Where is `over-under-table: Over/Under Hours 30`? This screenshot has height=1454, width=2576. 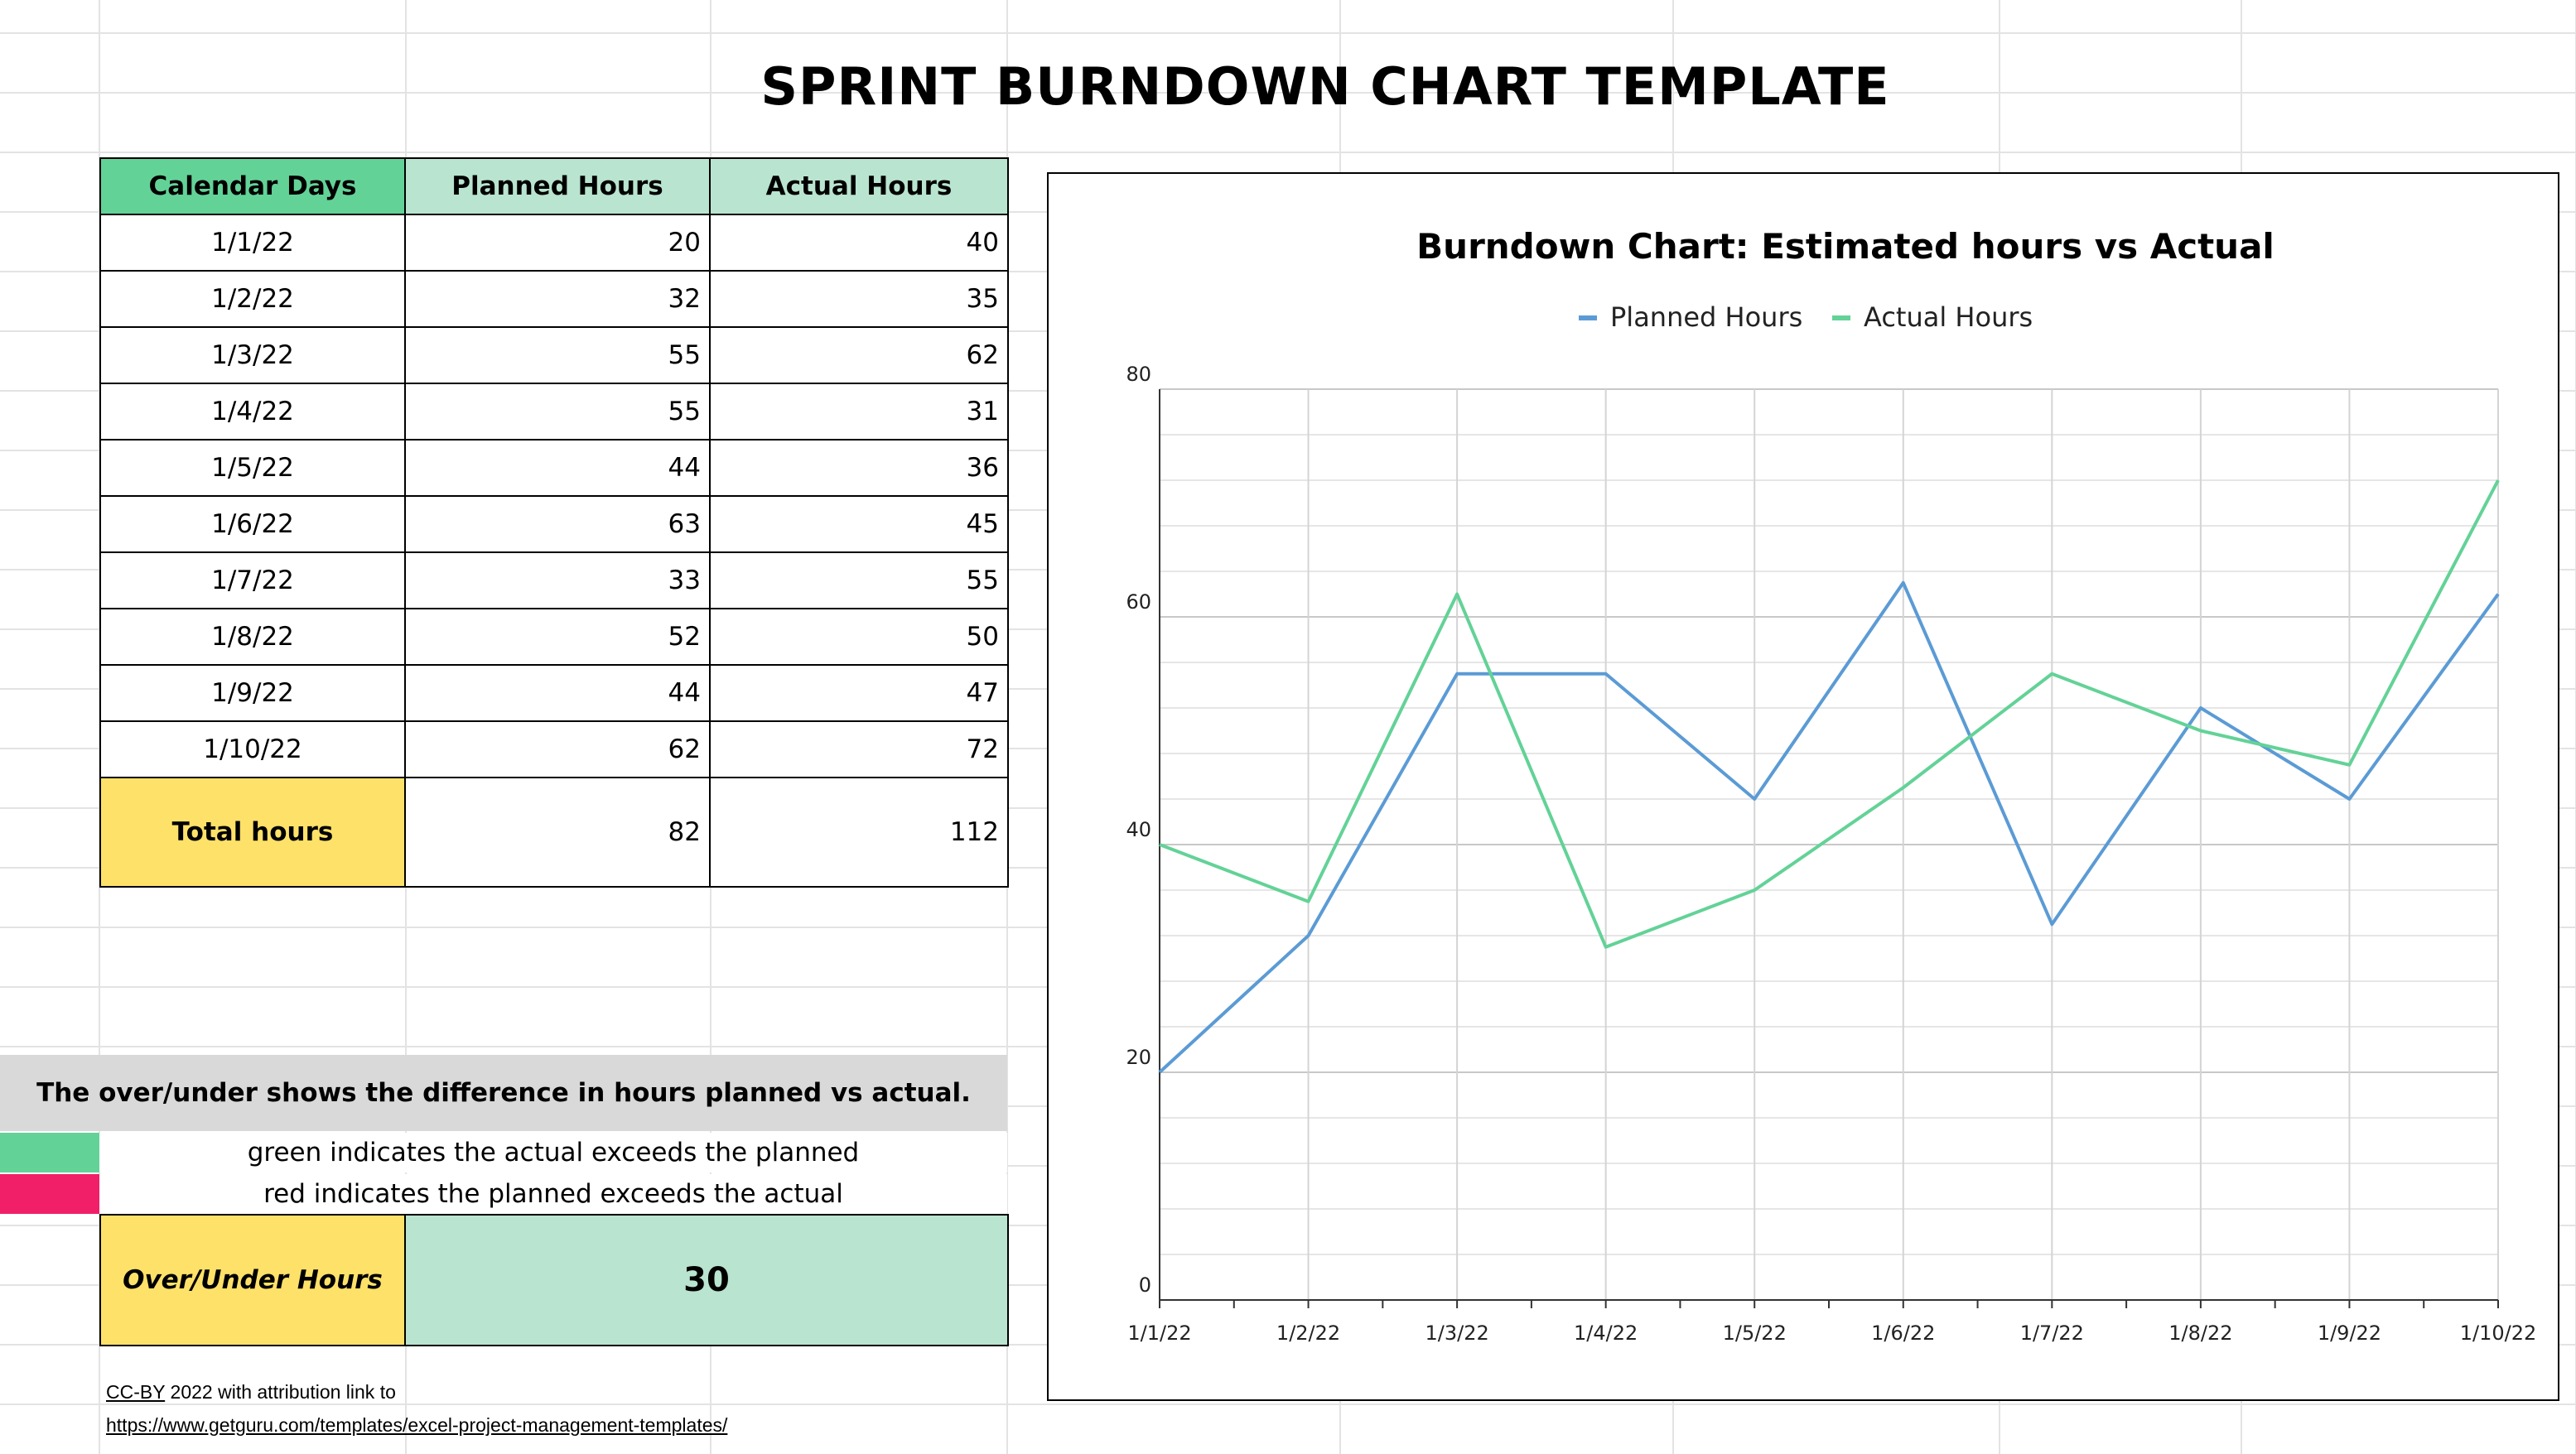 over-under-table: Over/Under Hours 30 is located at coordinates (554, 1280).